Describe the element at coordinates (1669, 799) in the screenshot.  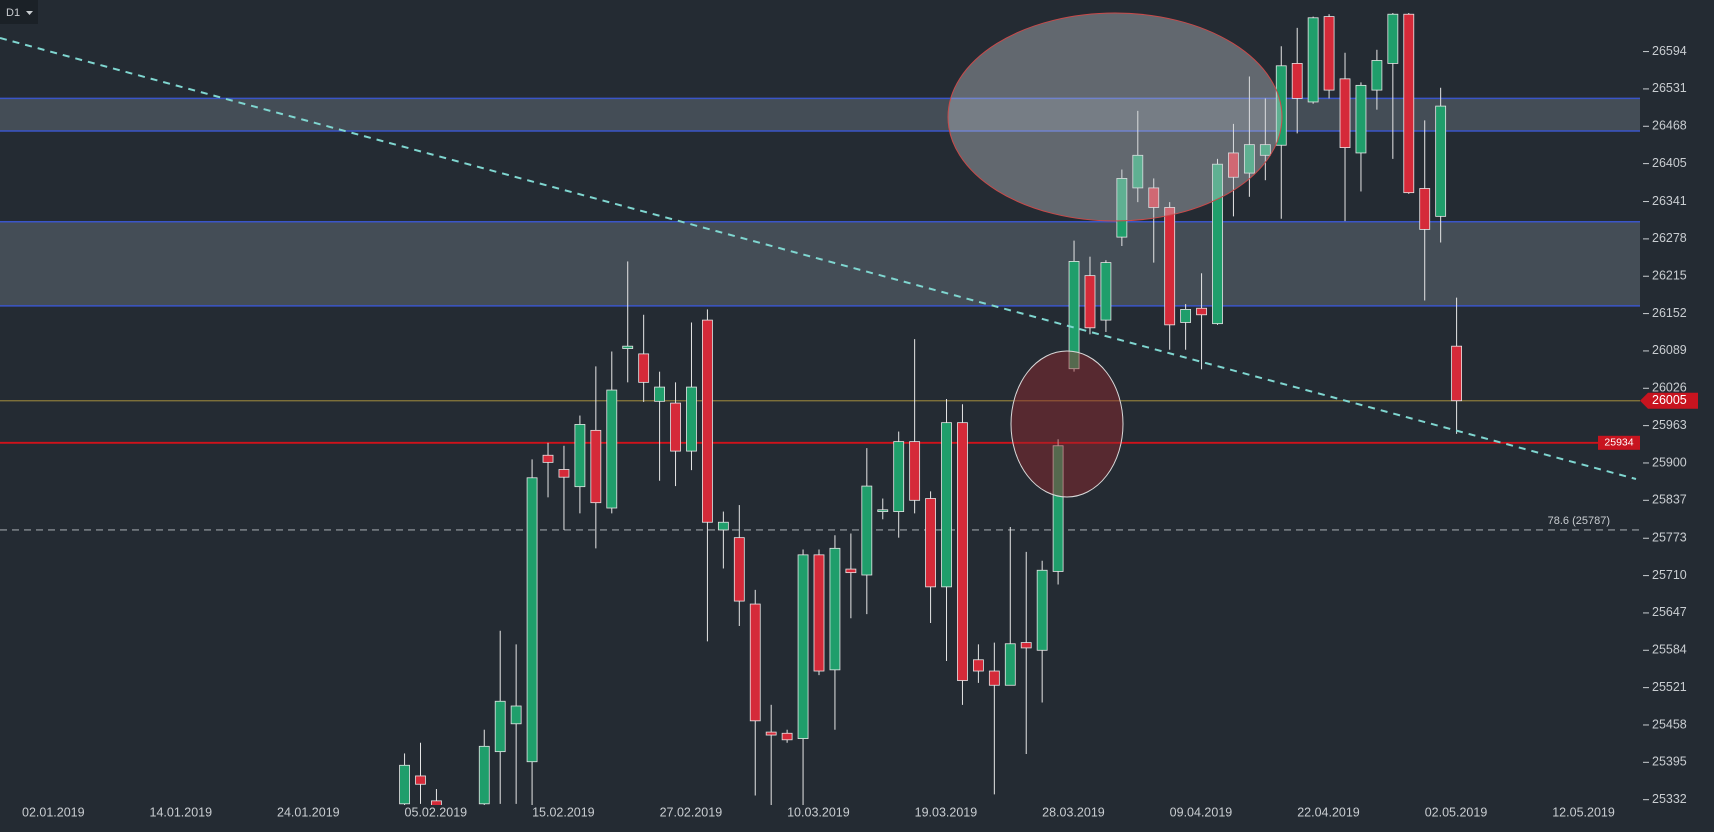
I see `y-tick-label: 25332` at that location.